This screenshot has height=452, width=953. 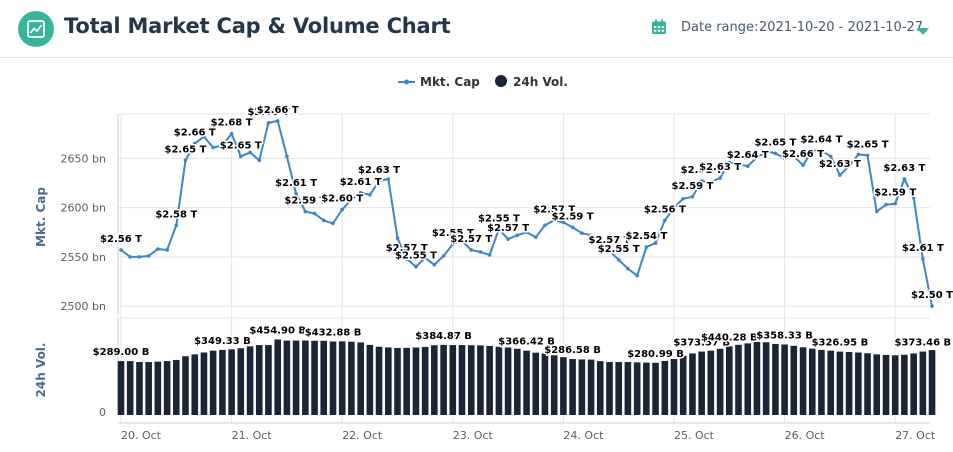 What do you see at coordinates (748, 155) in the screenshot?
I see `mkt-cap-data-label: $2.64 T` at bounding box center [748, 155].